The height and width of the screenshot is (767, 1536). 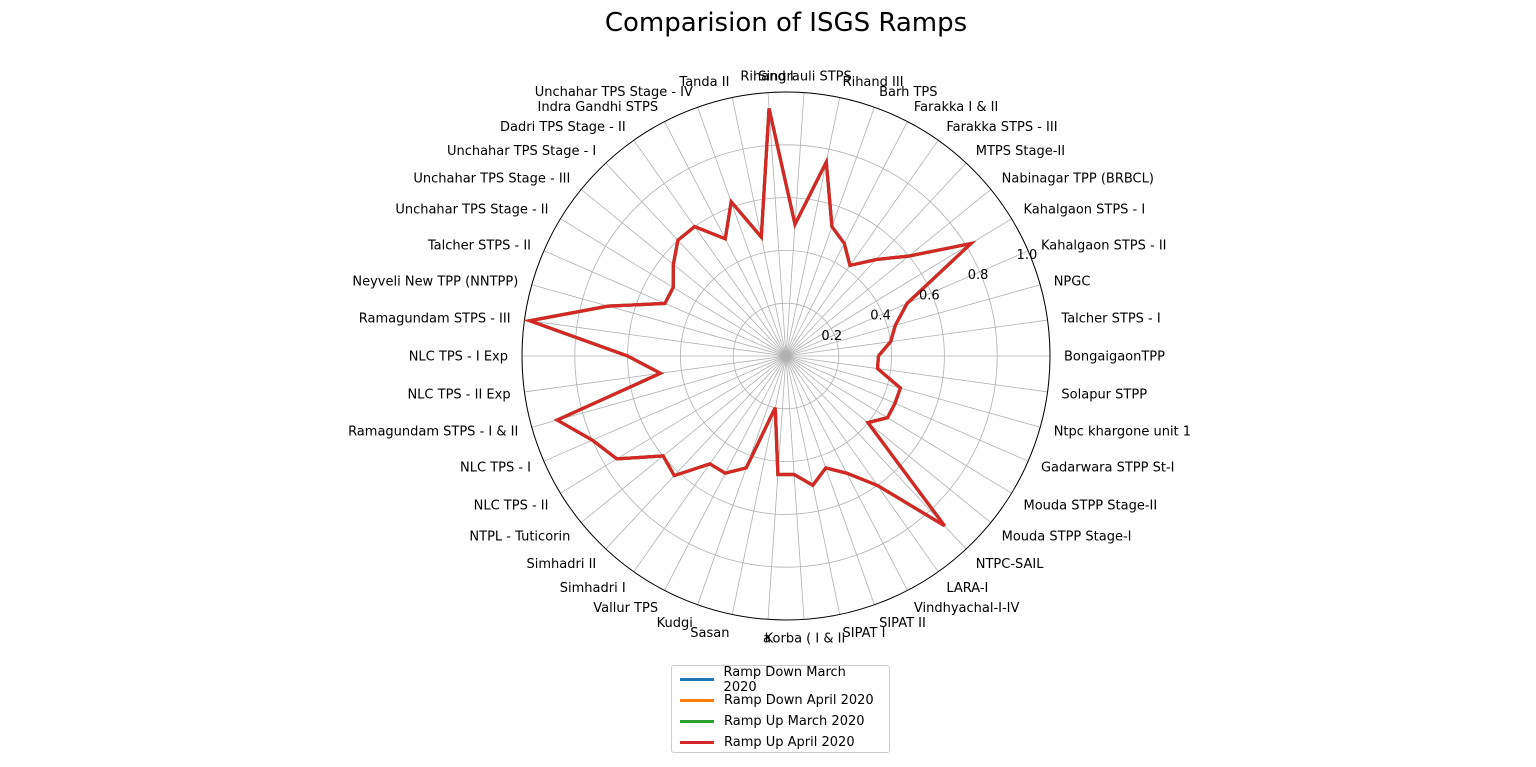 What do you see at coordinates (625, 608) in the screenshot?
I see `category-label: Vallur TPS` at bounding box center [625, 608].